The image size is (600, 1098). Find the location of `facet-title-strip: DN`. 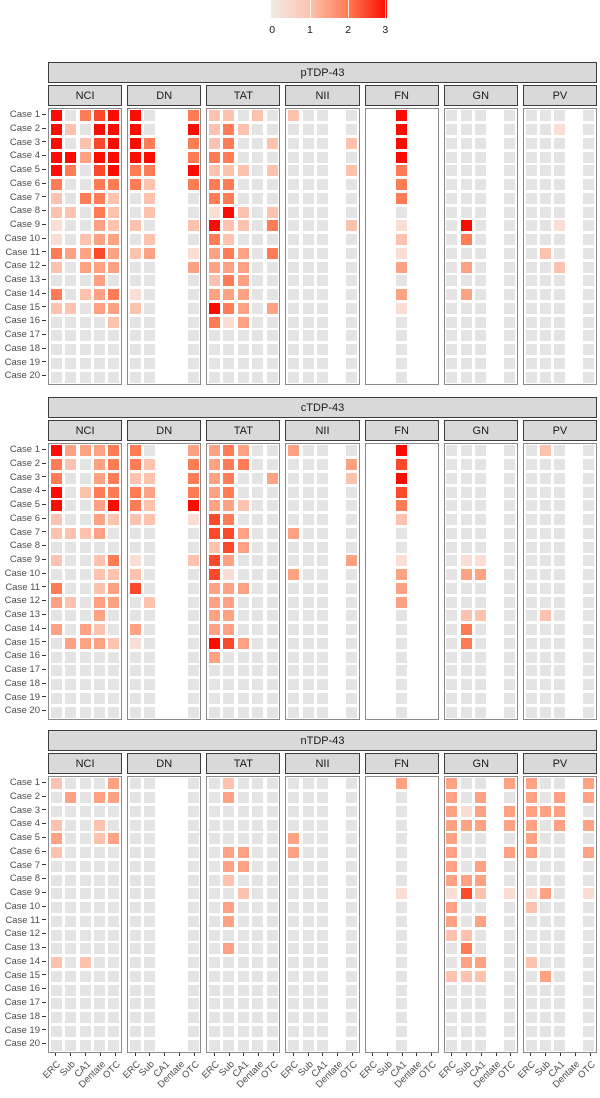

facet-title-strip: DN is located at coordinates (164, 95).